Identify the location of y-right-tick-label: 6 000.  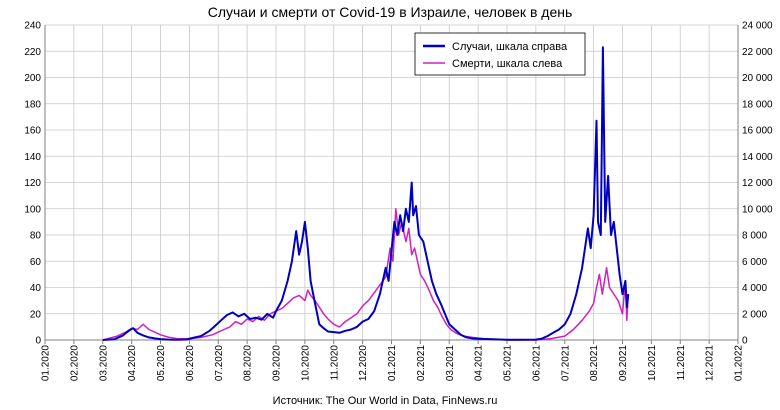
(754, 262).